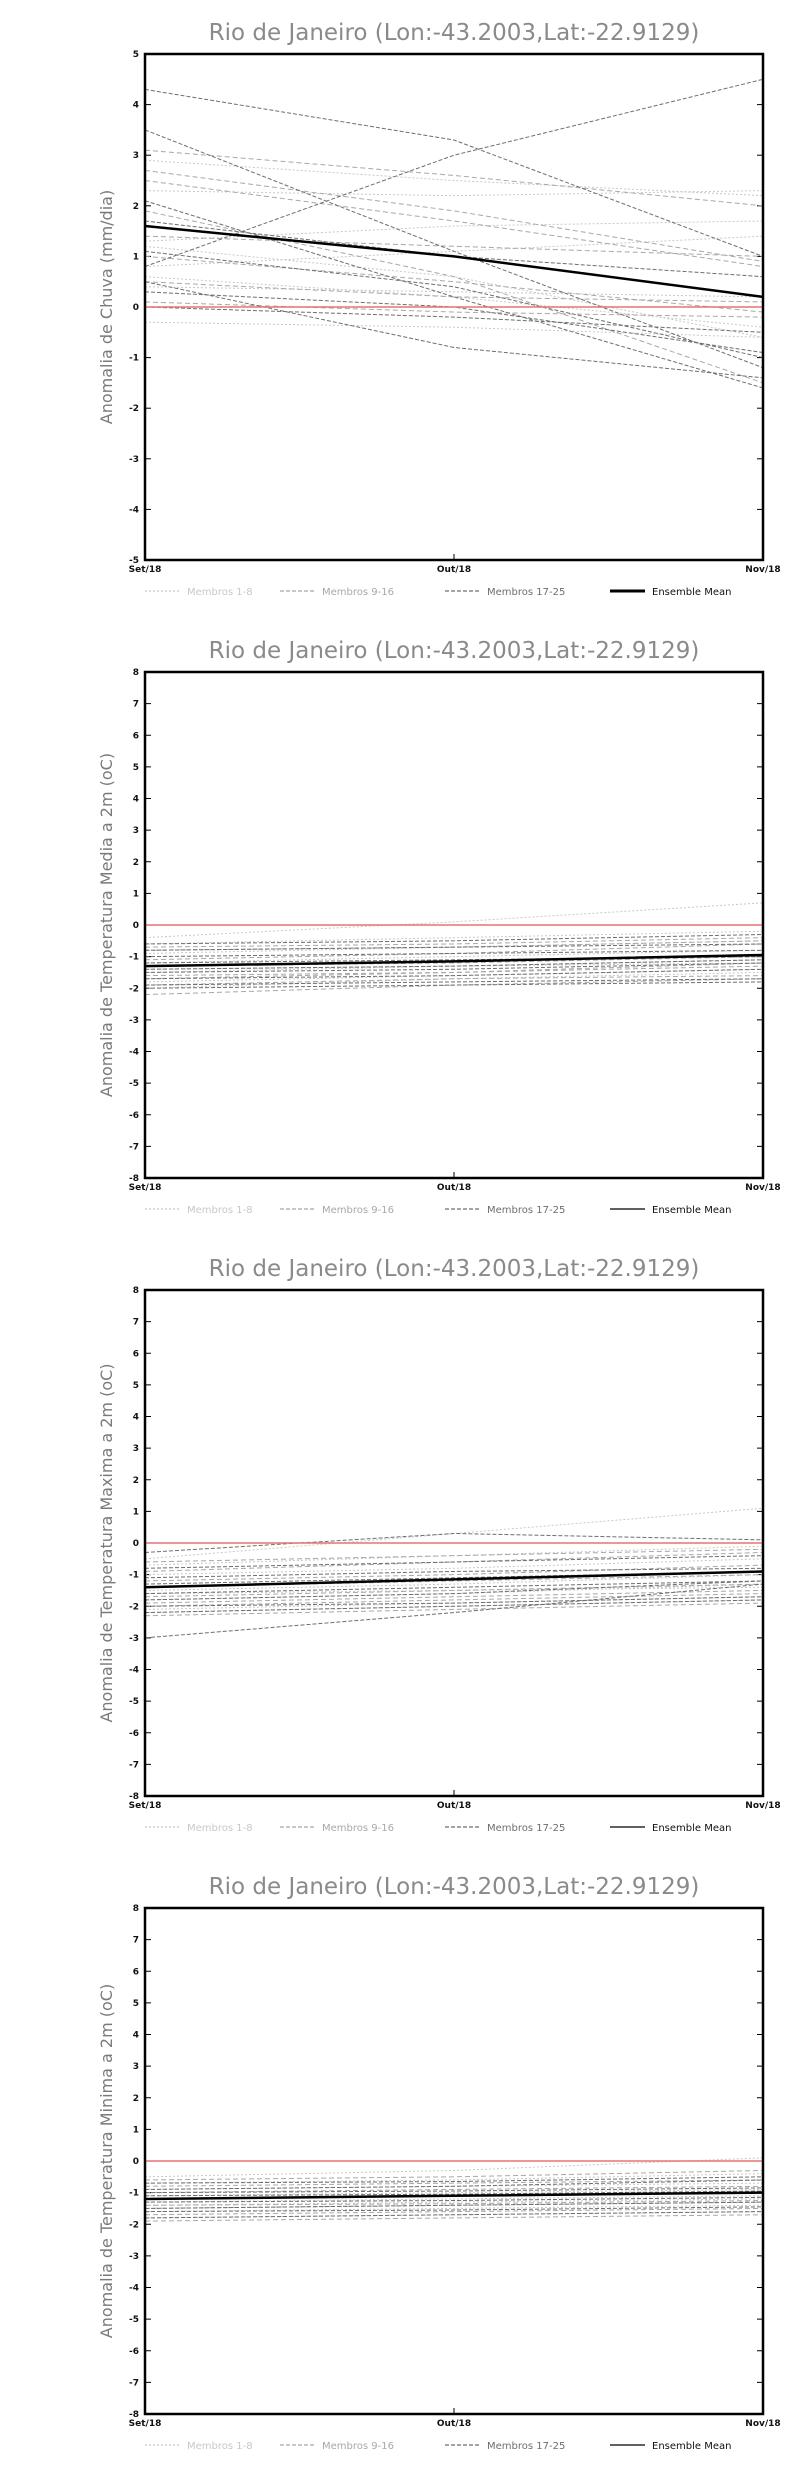 Image resolution: width=800 pixels, height=2472 pixels. What do you see at coordinates (136, 308) in the screenshot?
I see `y-tick-label: 0` at bounding box center [136, 308].